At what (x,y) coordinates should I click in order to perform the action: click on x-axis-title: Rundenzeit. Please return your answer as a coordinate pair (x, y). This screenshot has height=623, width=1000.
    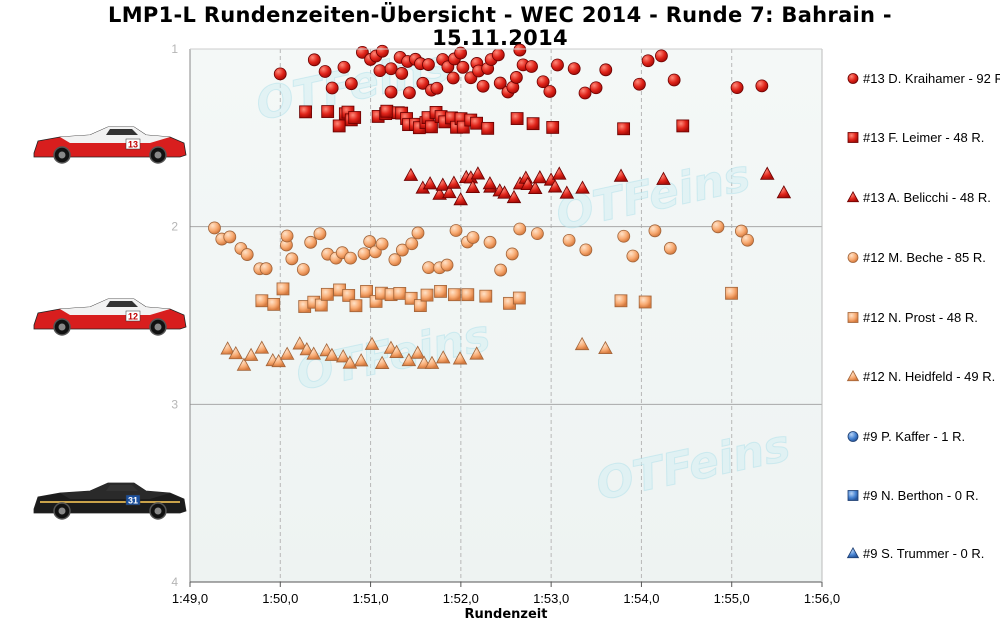
    Looking at the image, I should click on (506, 614).